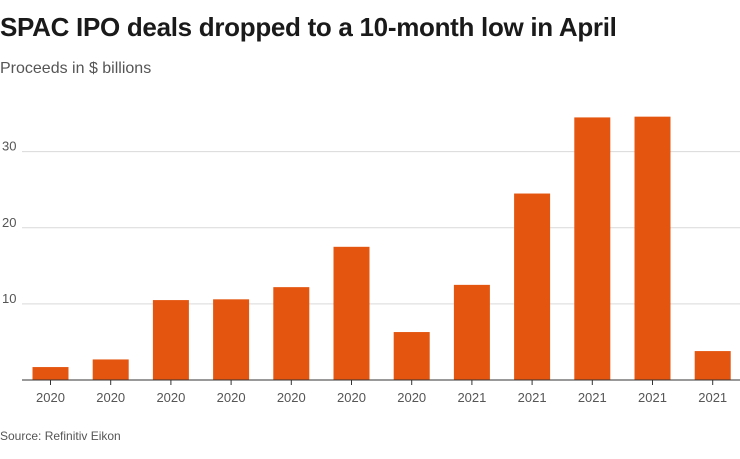 The height and width of the screenshot is (459, 740). Describe the element at coordinates (76, 68) in the screenshot. I see `chart-subtitle: Proceeds in $ billions` at that location.